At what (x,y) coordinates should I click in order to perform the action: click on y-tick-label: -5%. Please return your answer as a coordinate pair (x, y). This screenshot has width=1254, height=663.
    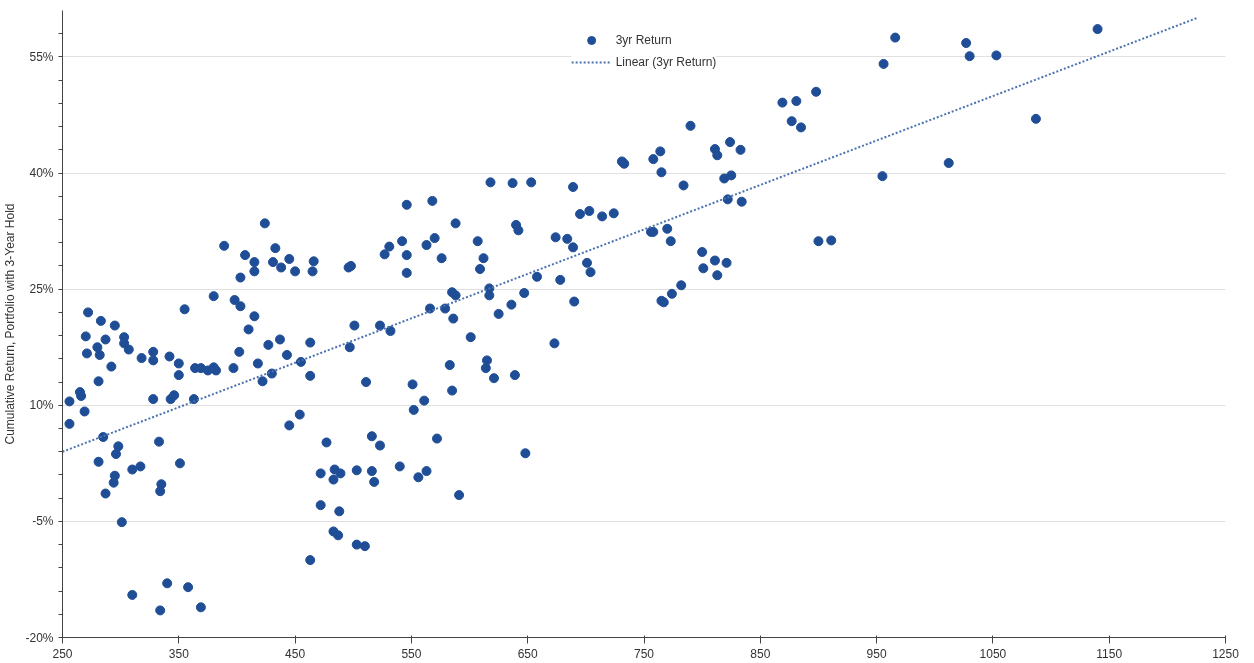
    Looking at the image, I should click on (43, 521).